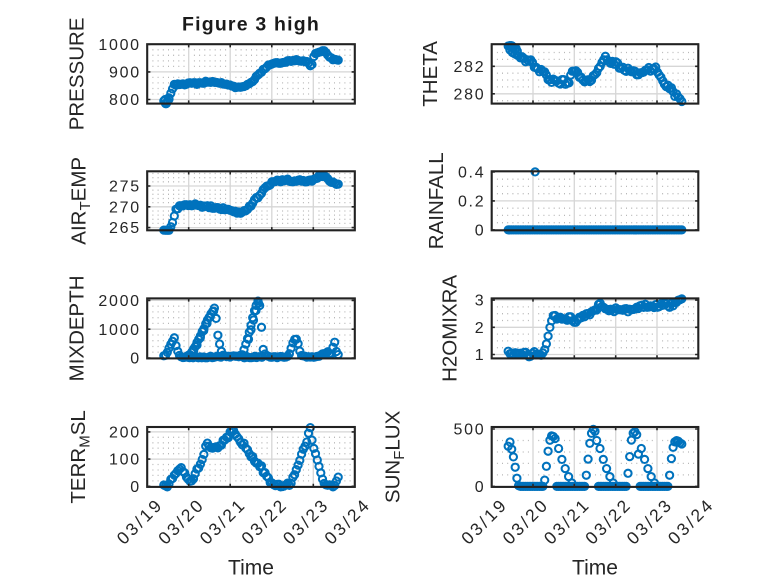 This screenshot has height=583, width=778. What do you see at coordinates (125, 73) in the screenshot?
I see `svg-text: 900` at bounding box center [125, 73].